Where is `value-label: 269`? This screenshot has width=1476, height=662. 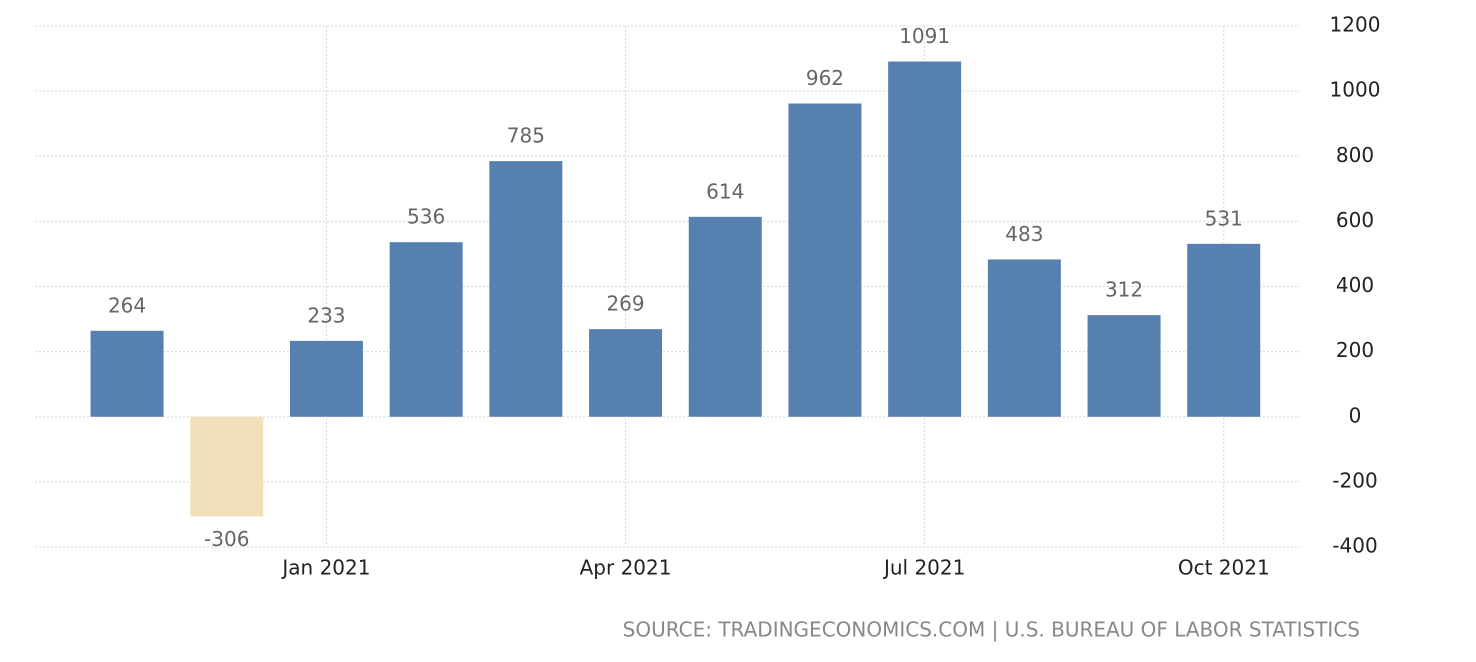 value-label: 269 is located at coordinates (625, 304).